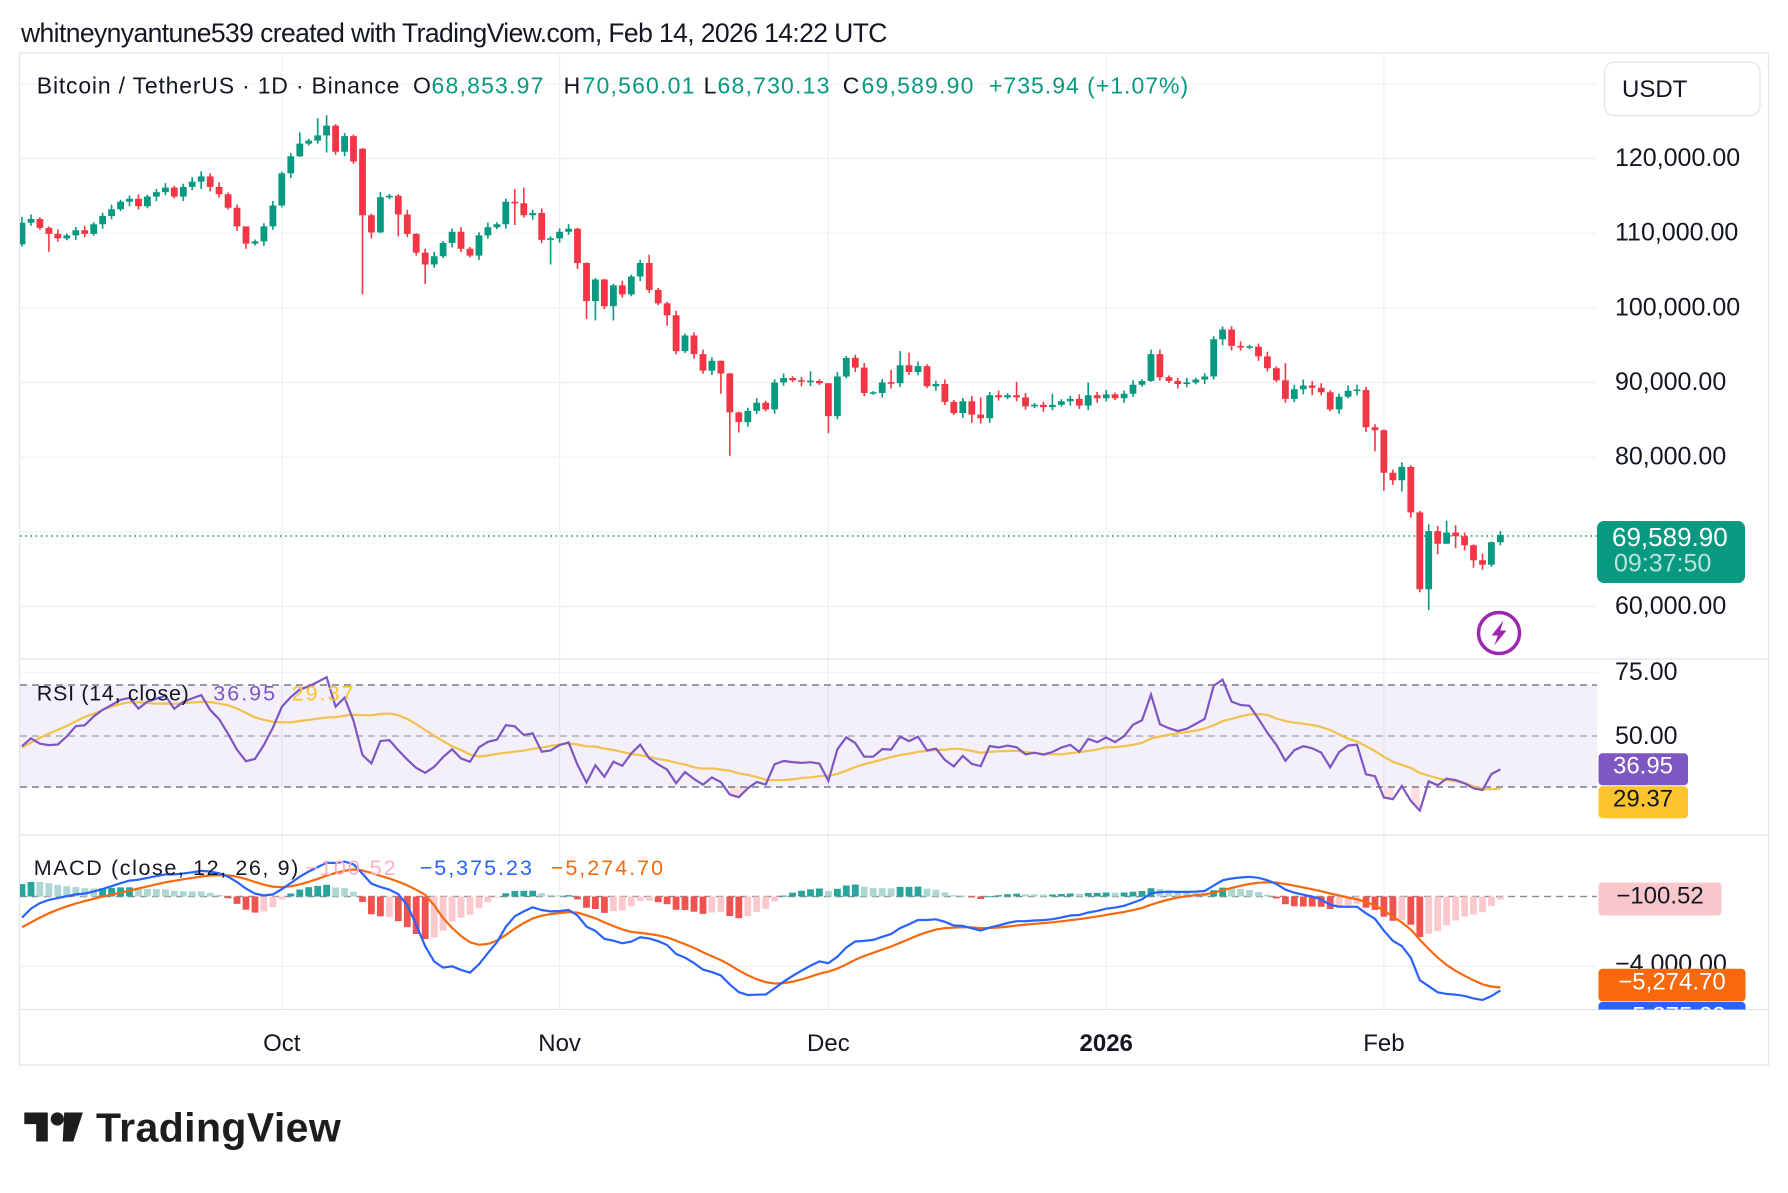 The width and height of the screenshot is (1788, 1193). Describe the element at coordinates (1677, 307) in the screenshot. I see `svg-text: 100,000.00` at that location.